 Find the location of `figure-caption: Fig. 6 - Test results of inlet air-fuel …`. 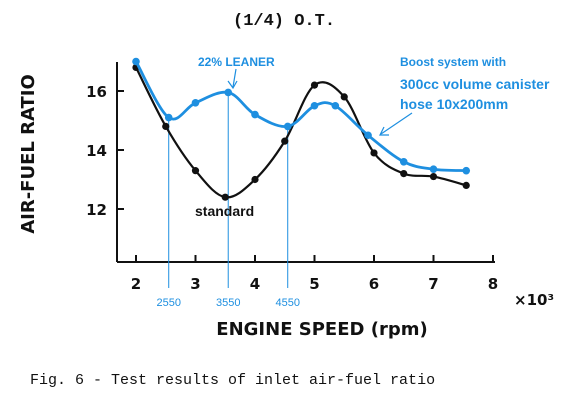

figure-caption: Fig. 6 - Test results of inlet air-fuel … is located at coordinates (232, 380).